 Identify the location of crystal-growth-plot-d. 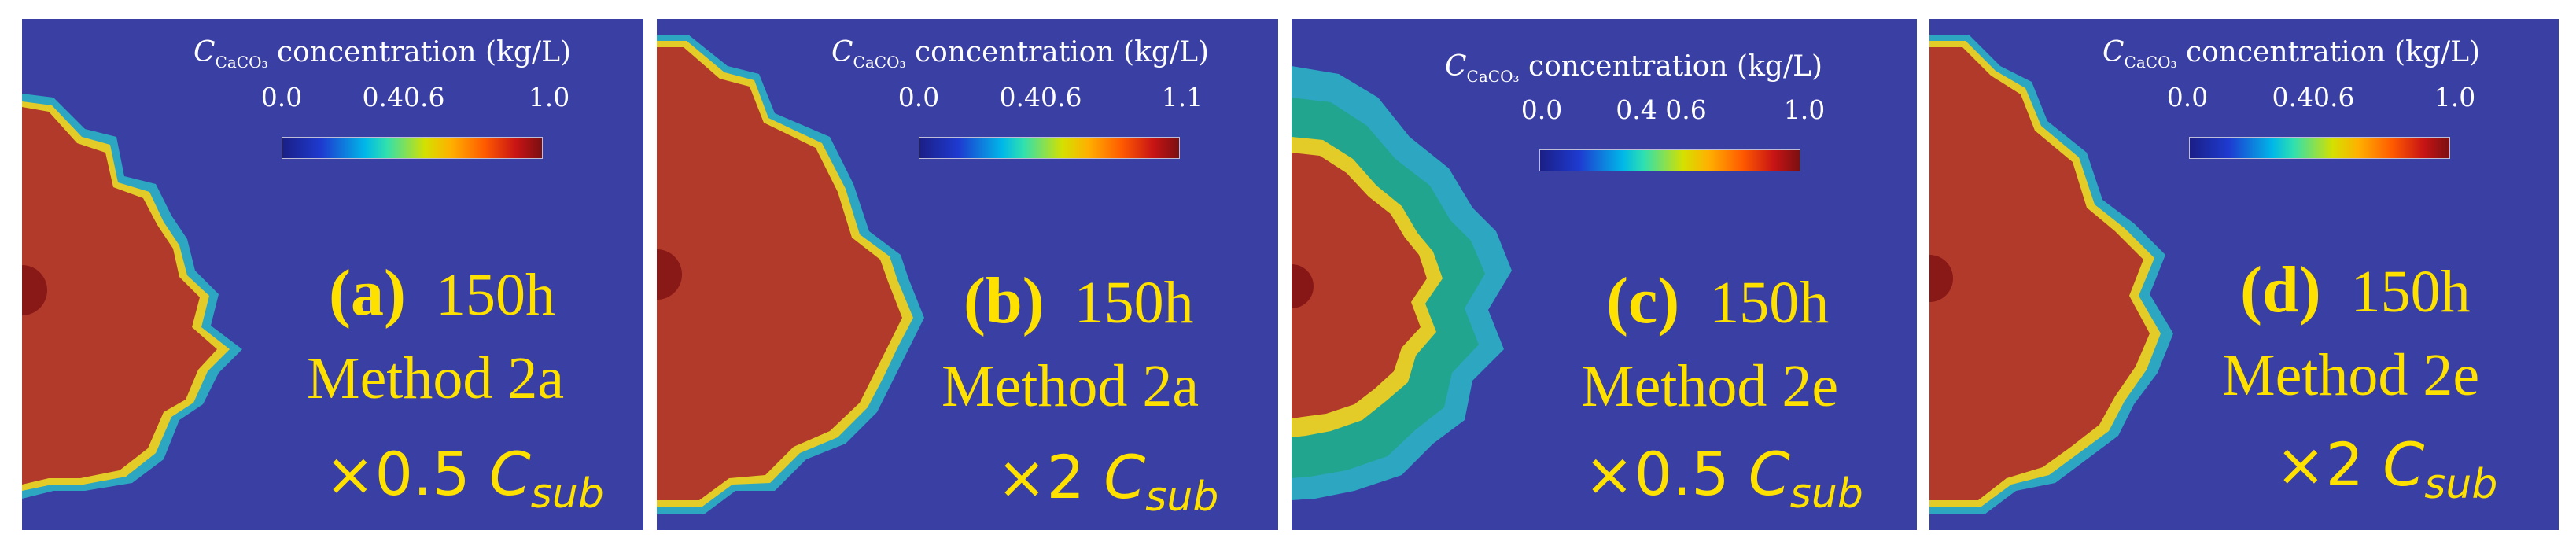
(2051, 274).